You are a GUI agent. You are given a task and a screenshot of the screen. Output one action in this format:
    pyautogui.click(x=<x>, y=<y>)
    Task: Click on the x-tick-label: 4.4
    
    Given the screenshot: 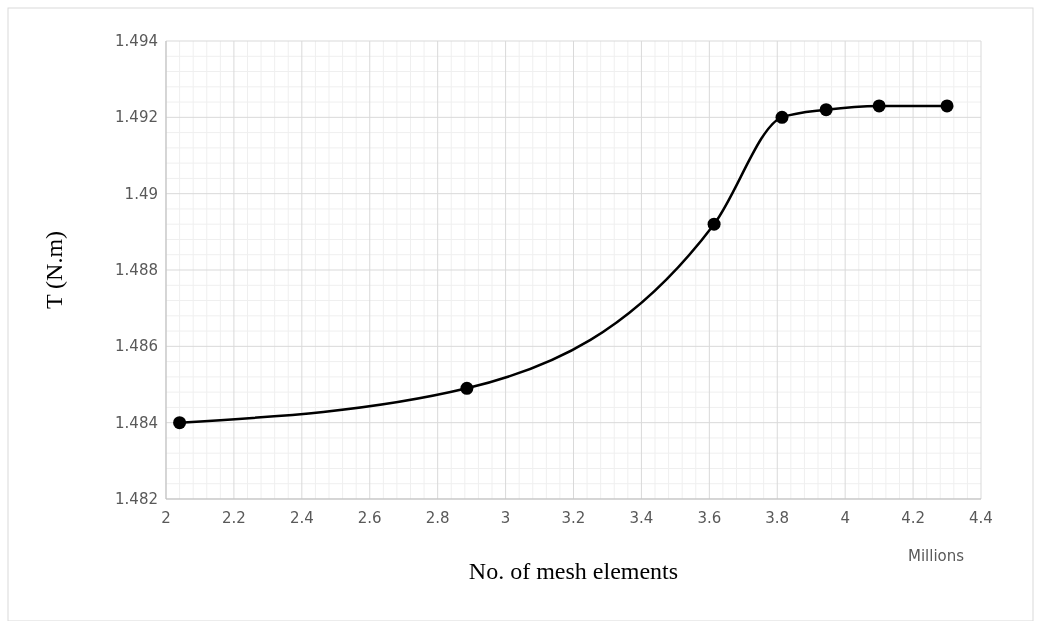 What is the action you would take?
    pyautogui.click(x=981, y=518)
    